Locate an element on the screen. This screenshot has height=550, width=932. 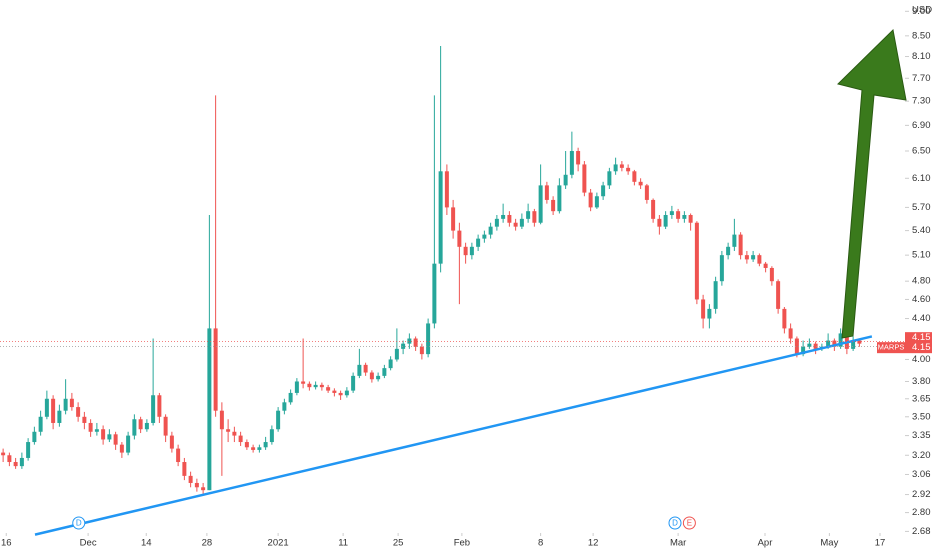
y-tick-label: 2.68 is located at coordinates (921, 531).